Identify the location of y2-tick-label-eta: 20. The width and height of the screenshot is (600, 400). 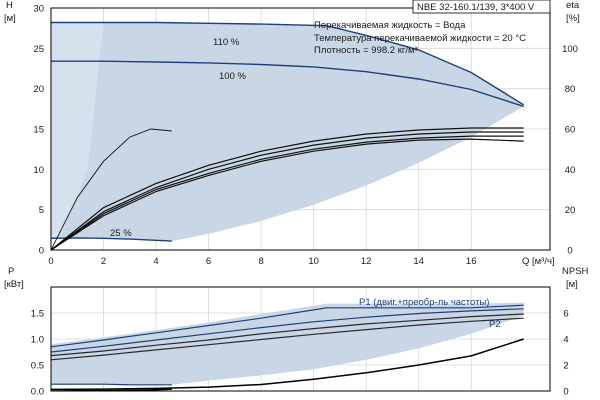
(570, 210).